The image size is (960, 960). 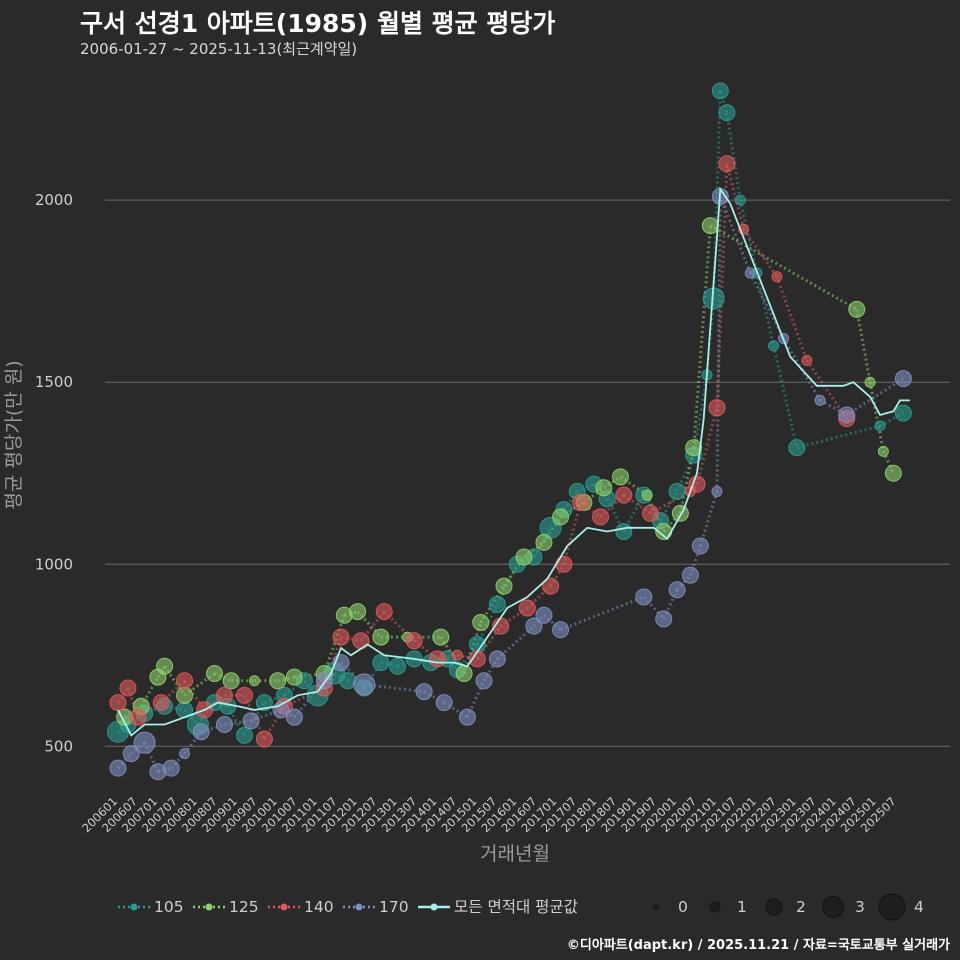 I want to click on size-legend-label-4: 4, so click(x=919, y=907).